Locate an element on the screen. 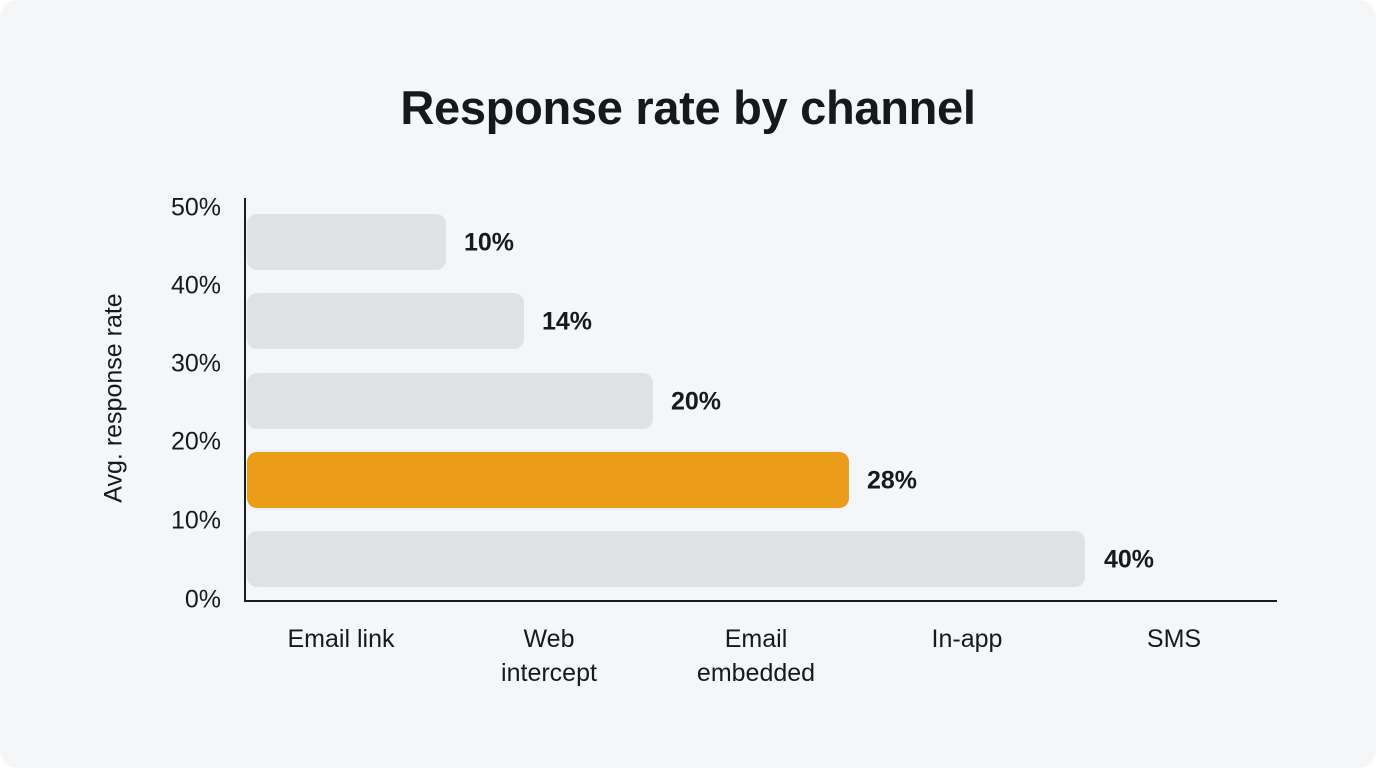 The image size is (1376, 768). y-tick: 30% is located at coordinates (195, 363).